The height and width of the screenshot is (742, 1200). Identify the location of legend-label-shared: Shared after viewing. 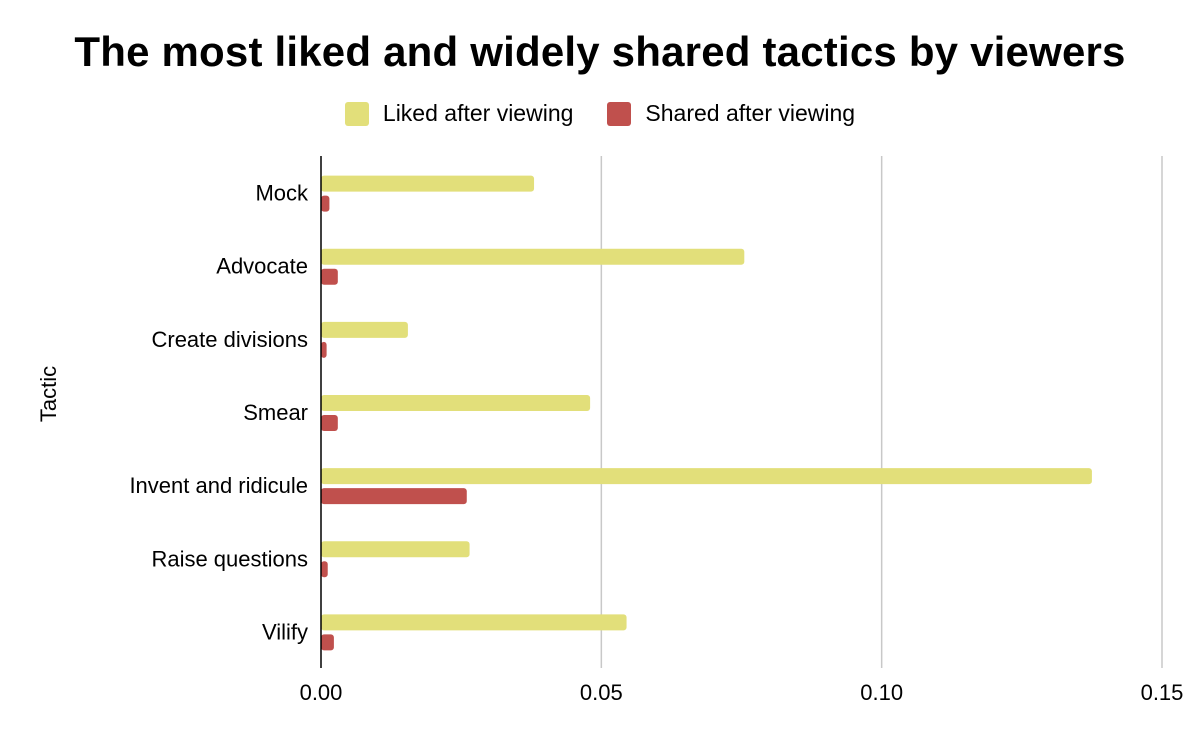
(750, 113).